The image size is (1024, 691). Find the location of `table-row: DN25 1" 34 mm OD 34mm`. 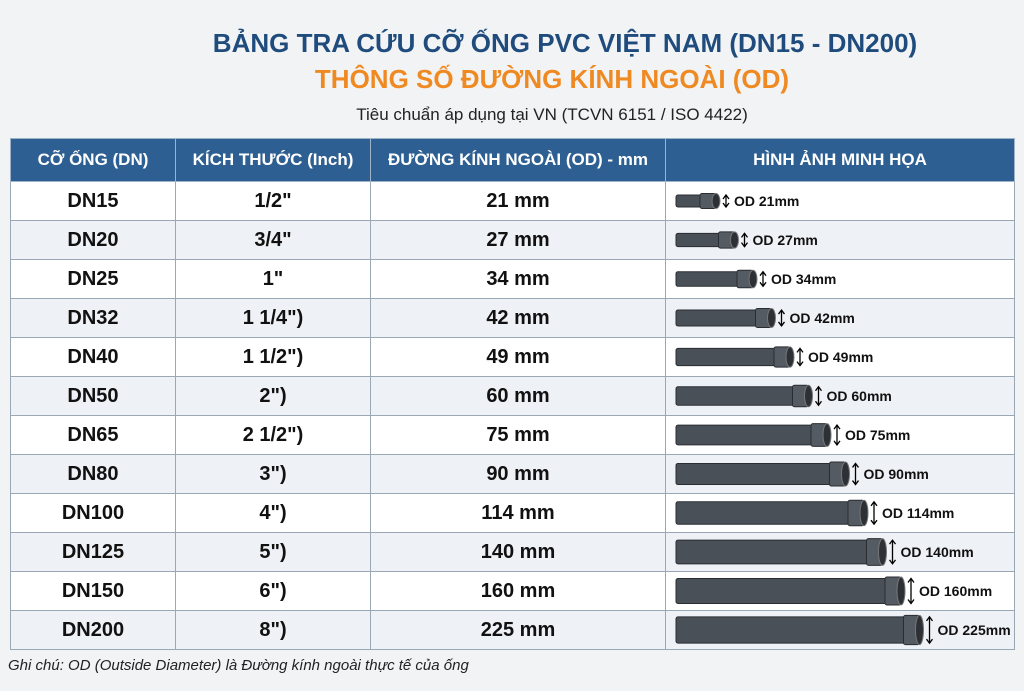

table-row: DN25 1" 34 mm OD 34mm is located at coordinates (512, 279).